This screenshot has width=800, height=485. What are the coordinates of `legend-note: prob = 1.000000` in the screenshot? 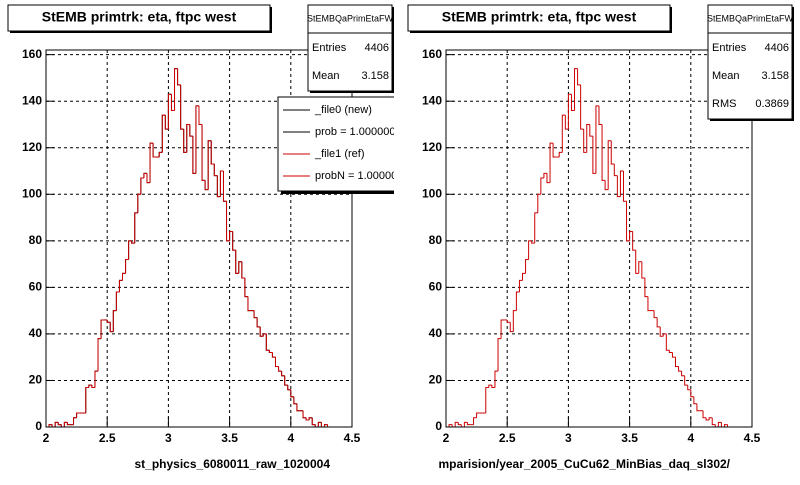 It's located at (355, 132).